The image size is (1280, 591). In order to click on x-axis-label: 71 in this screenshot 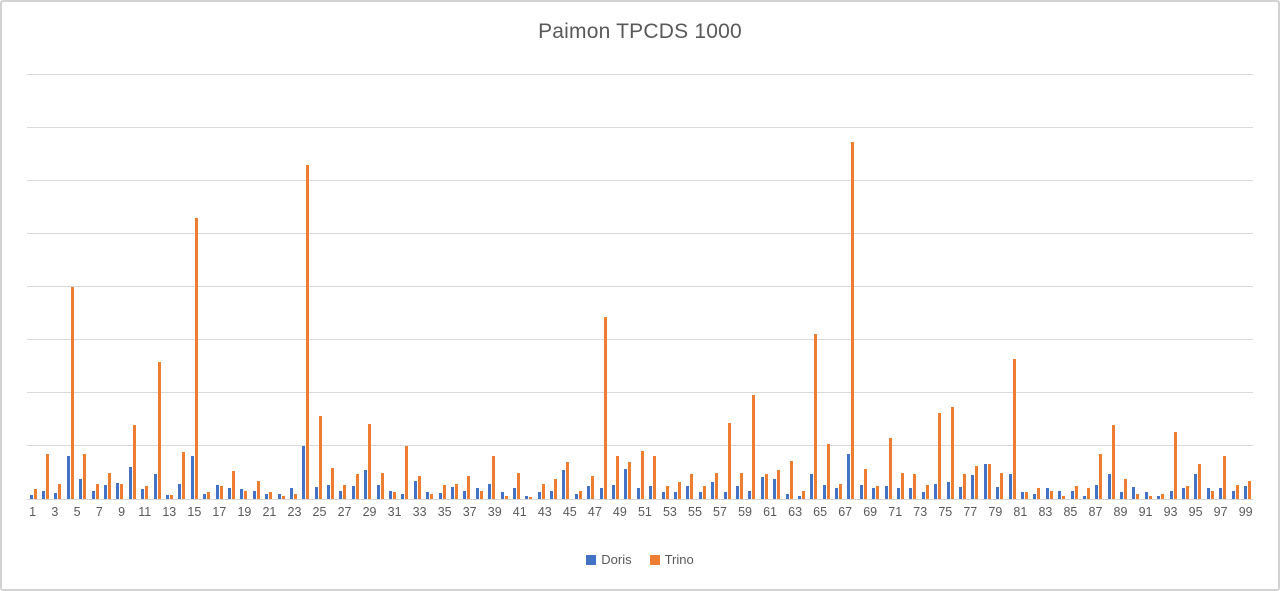, I will do `click(895, 512)`.